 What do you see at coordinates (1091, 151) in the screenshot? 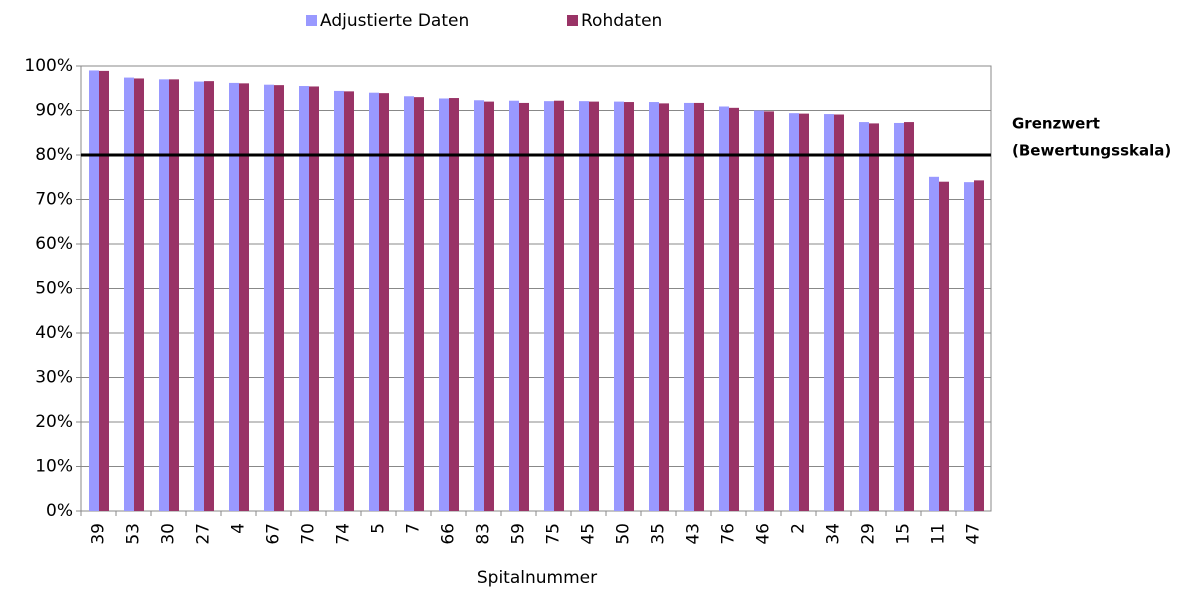
I see `annotation: (Bewertungsskala)` at bounding box center [1091, 151].